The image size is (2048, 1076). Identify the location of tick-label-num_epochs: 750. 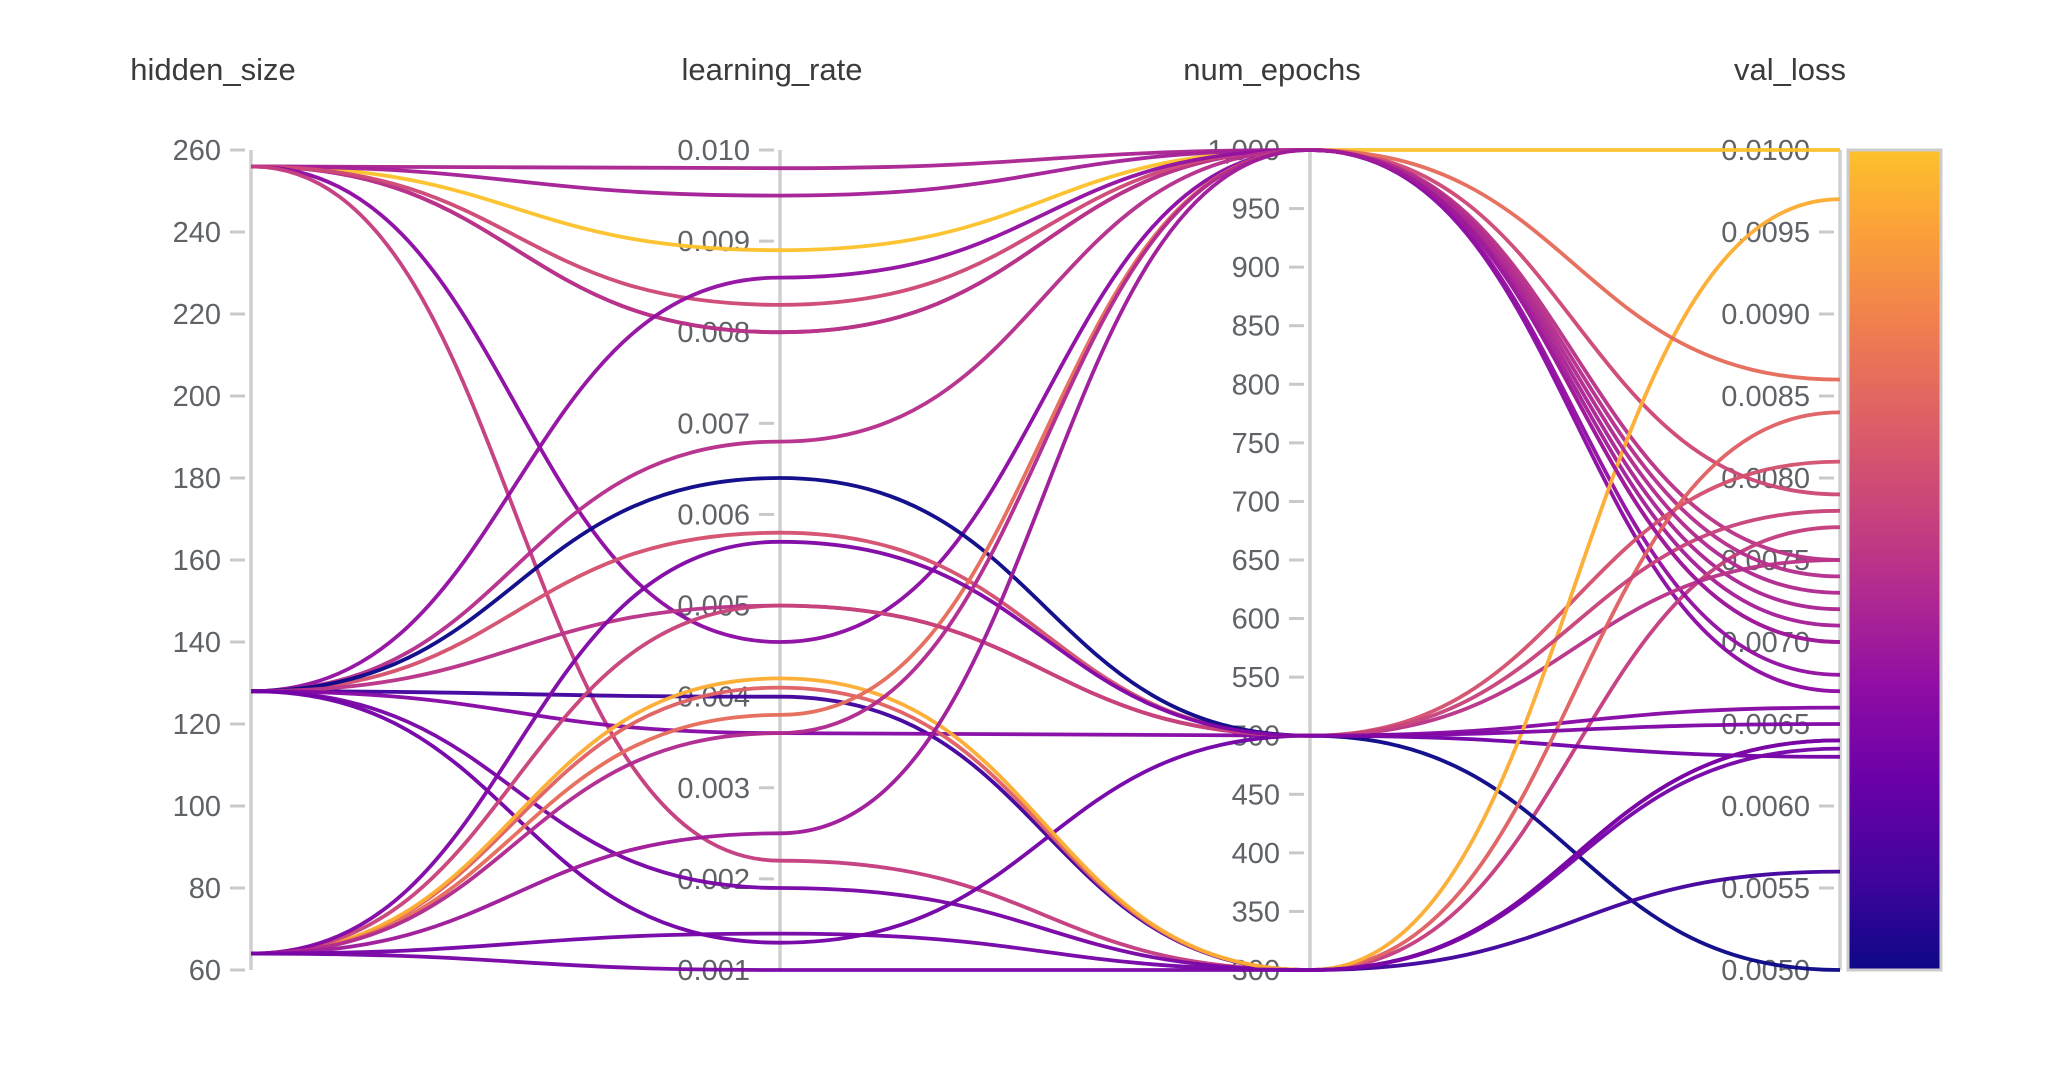
(1256, 444).